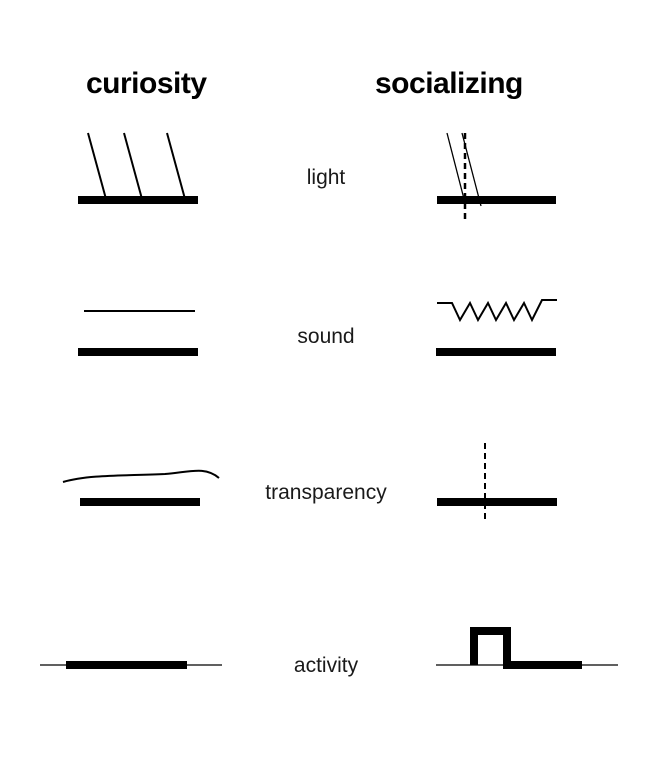 The height and width of the screenshot is (759, 652). I want to click on row-label-activity: activity, so click(326, 665).